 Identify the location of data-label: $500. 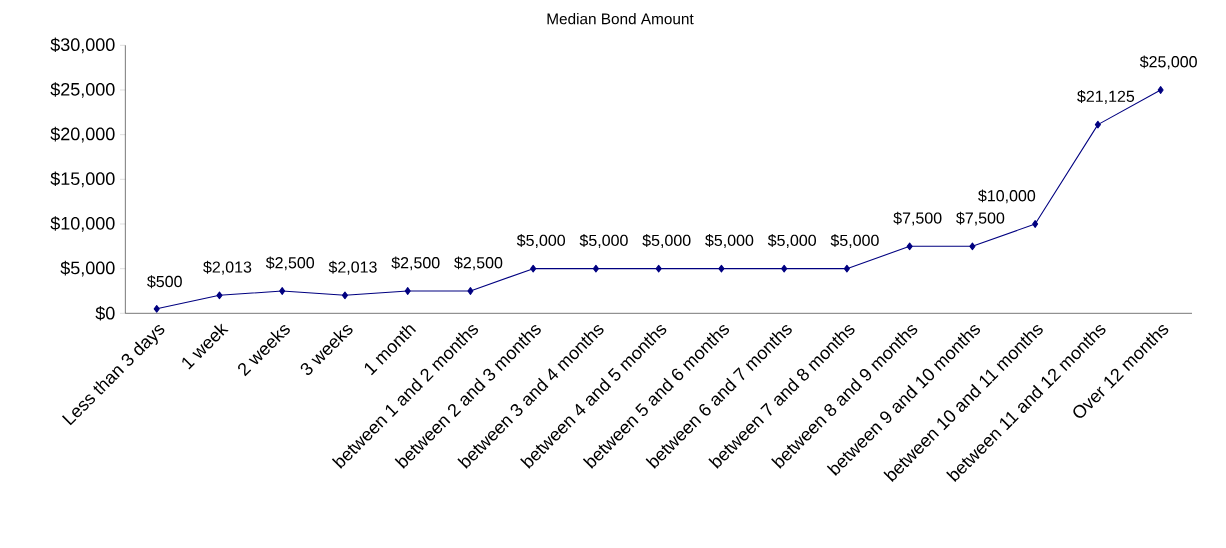
(164, 282).